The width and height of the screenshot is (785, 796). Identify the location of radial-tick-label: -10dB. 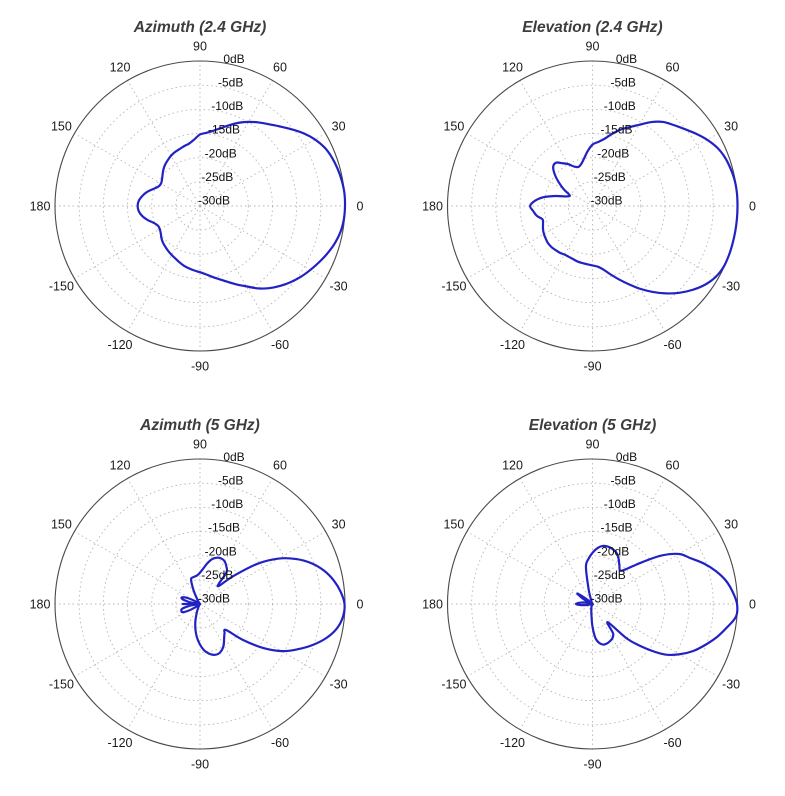
(227, 106).